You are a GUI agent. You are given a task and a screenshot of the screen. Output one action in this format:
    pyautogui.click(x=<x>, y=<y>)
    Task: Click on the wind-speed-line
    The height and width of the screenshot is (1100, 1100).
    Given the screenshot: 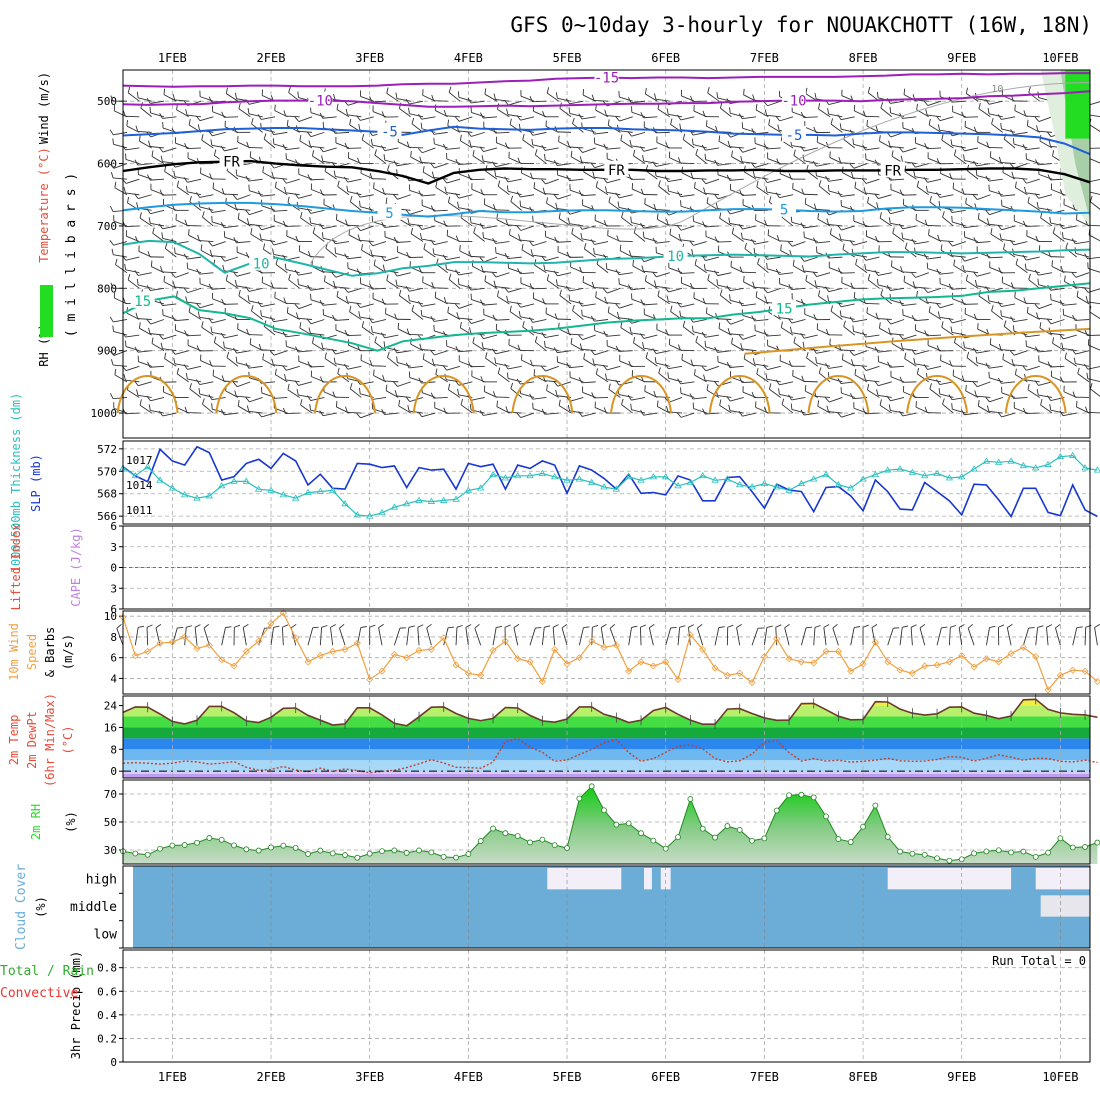 What is the action you would take?
    pyautogui.click(x=610, y=652)
    